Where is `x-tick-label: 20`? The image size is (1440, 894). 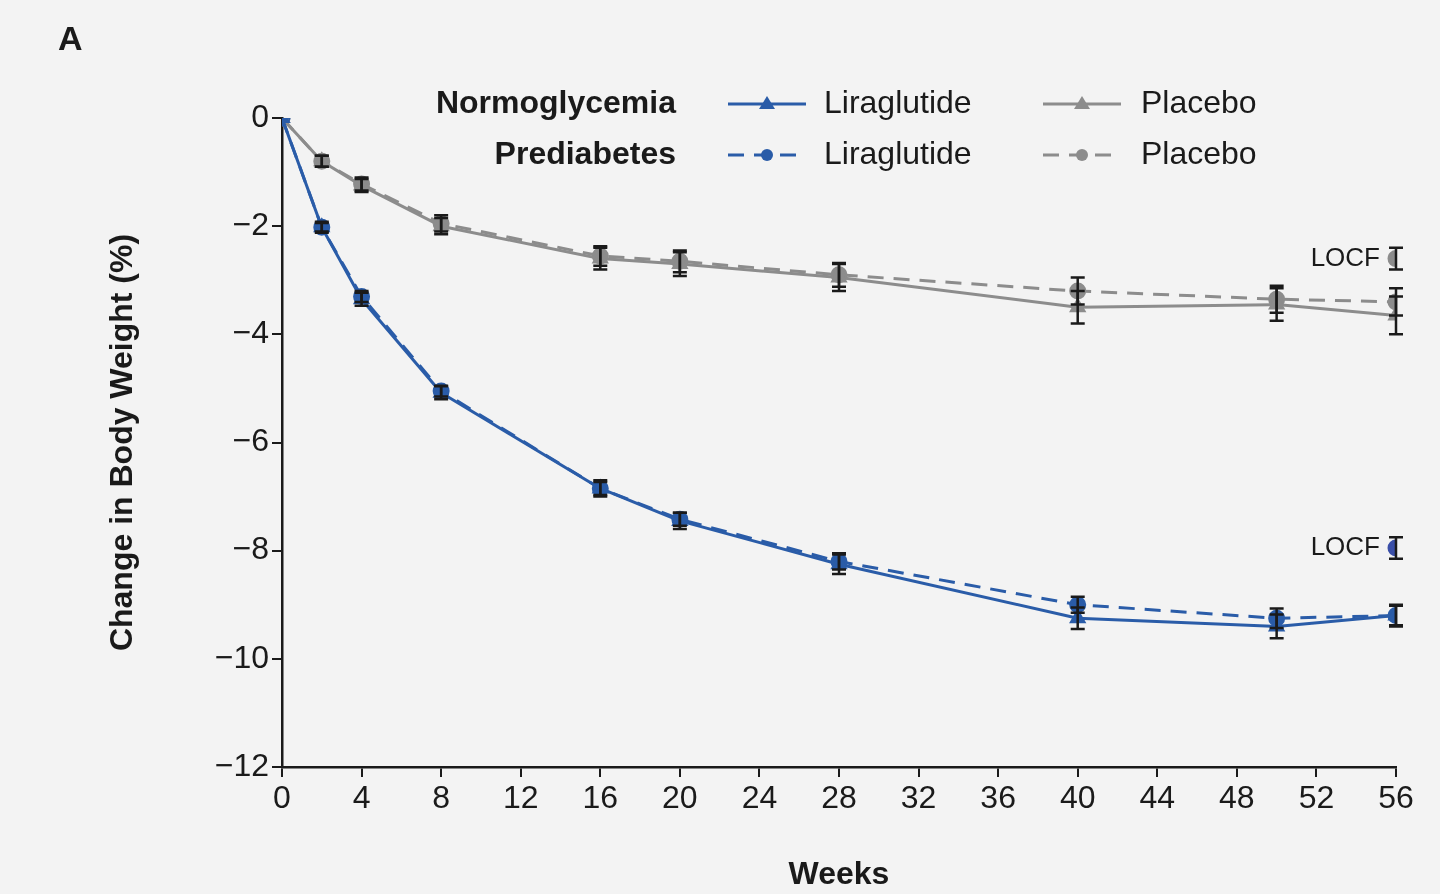
x-tick-label: 20 is located at coordinates (680, 797).